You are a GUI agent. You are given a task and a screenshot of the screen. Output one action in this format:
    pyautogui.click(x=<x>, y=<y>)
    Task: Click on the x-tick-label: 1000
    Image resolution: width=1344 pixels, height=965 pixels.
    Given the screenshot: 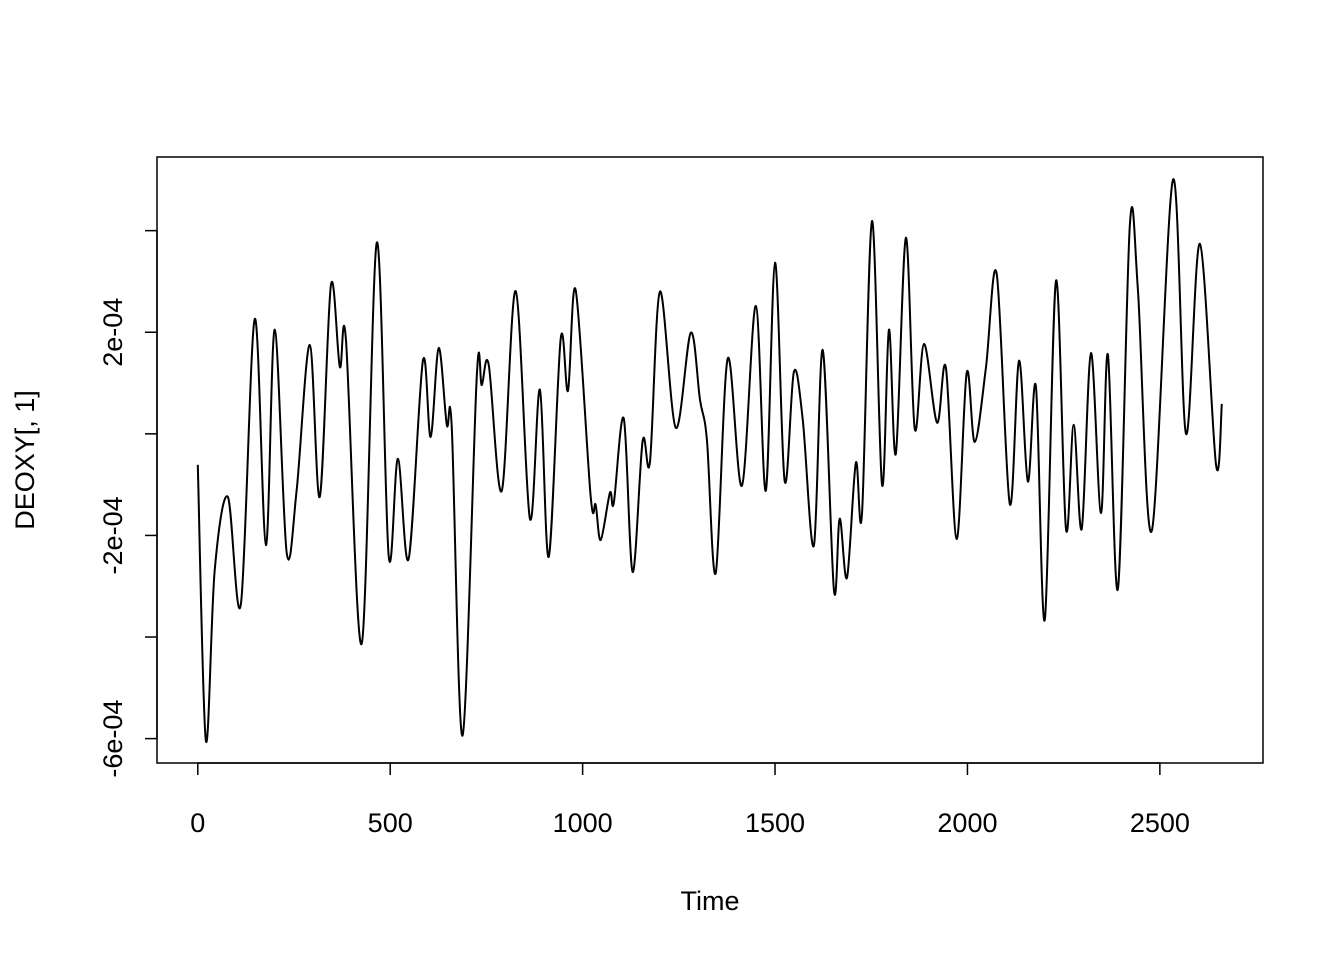 What is the action you would take?
    pyautogui.click(x=583, y=823)
    